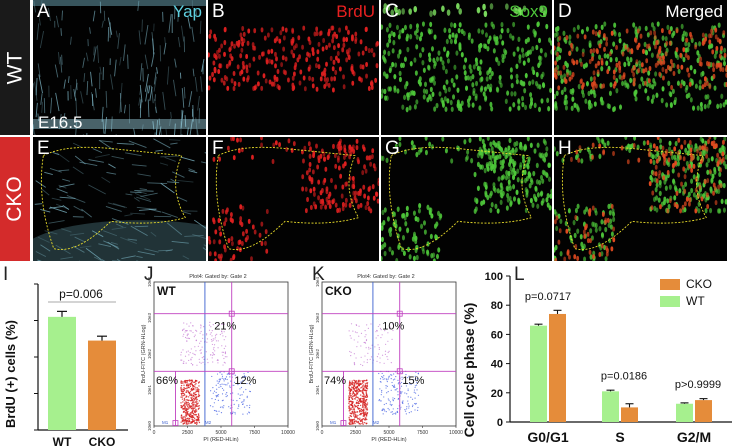 This screenshot has width=740, height=448. I want to click on panel-marker-merged: Merged, so click(694, 11).